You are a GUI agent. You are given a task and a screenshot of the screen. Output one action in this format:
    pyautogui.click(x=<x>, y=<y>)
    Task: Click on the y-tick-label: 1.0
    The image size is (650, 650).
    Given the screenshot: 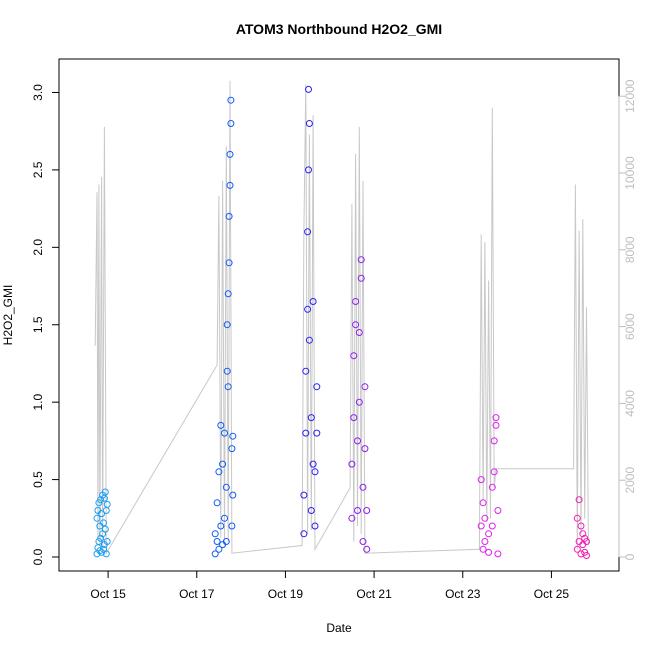 What is the action you would take?
    pyautogui.click(x=38, y=401)
    